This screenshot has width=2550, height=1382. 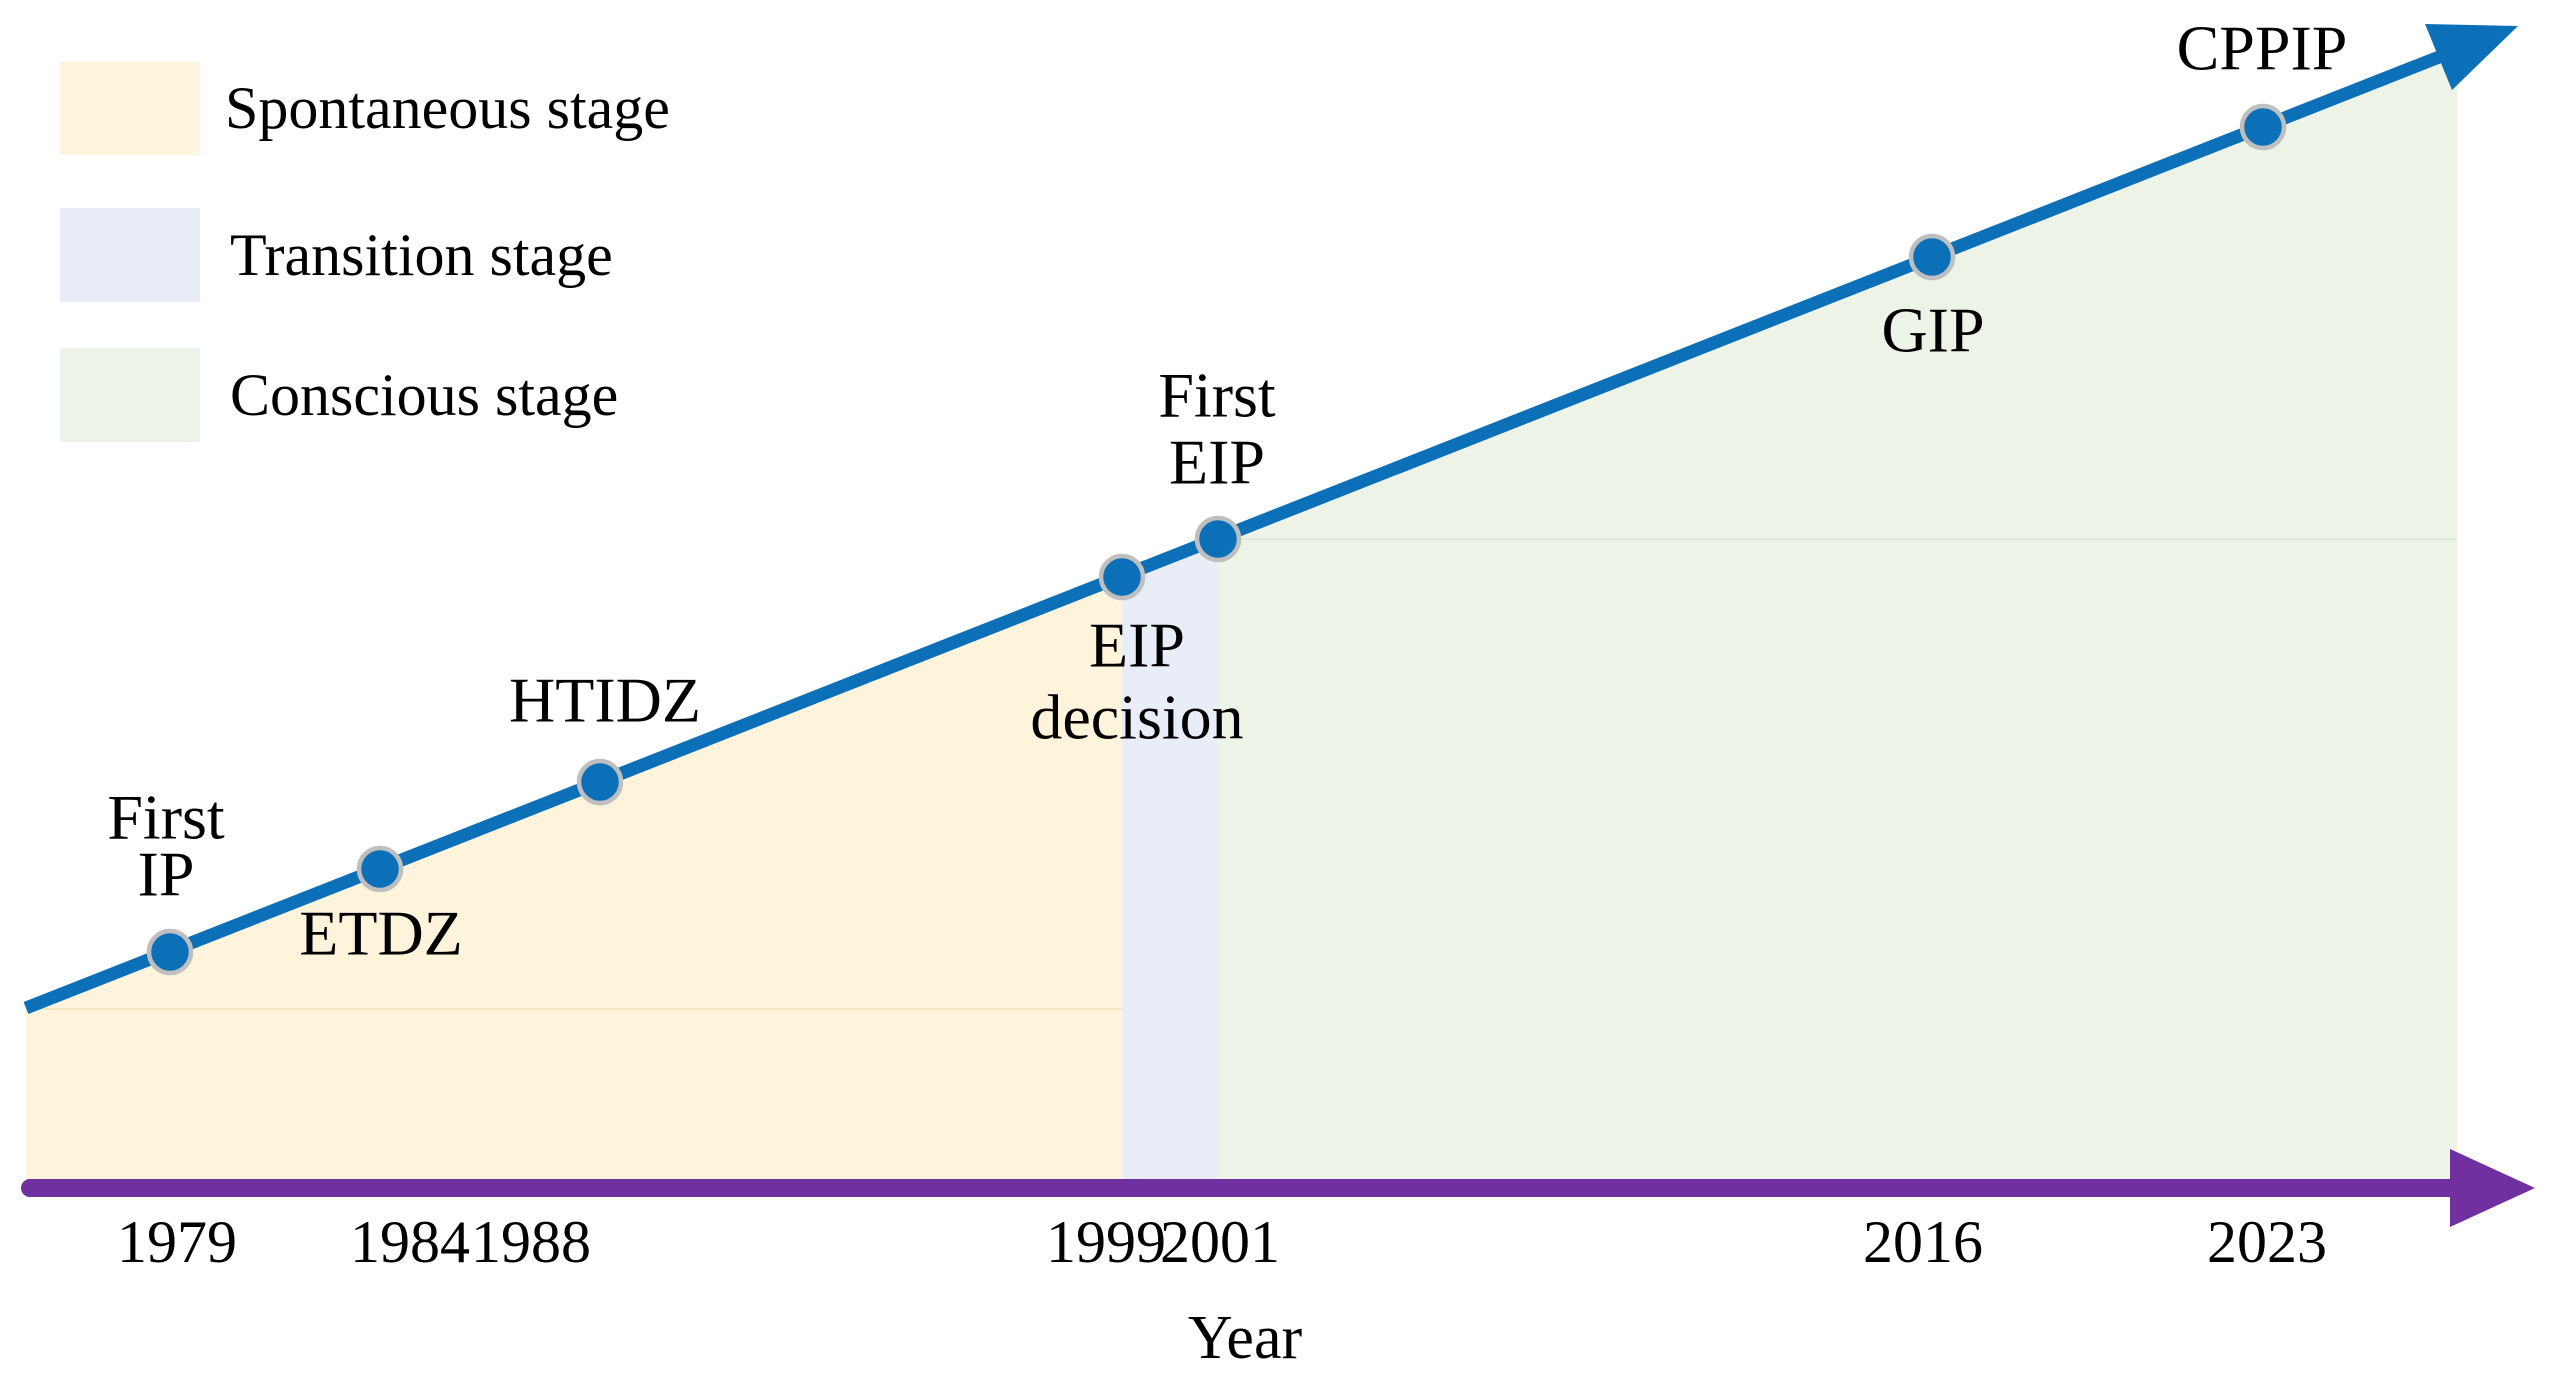 I want to click on label-first-eip-line1: First, so click(x=1217, y=395).